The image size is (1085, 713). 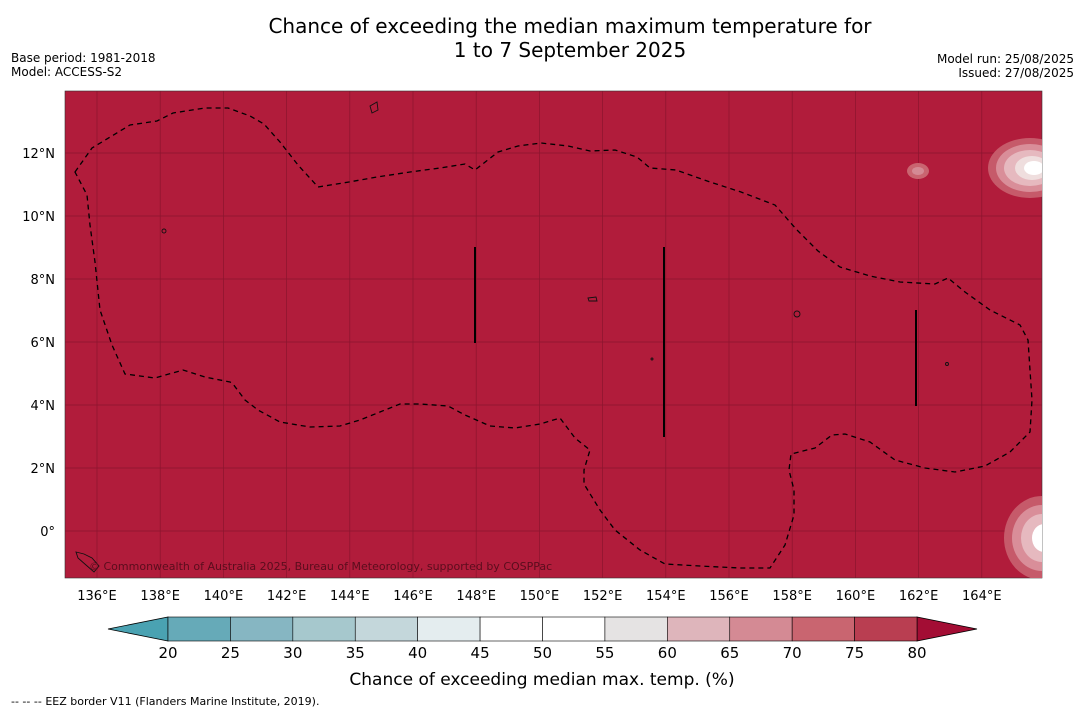 I want to click on colorbar-tick-label: 50, so click(x=542, y=653).